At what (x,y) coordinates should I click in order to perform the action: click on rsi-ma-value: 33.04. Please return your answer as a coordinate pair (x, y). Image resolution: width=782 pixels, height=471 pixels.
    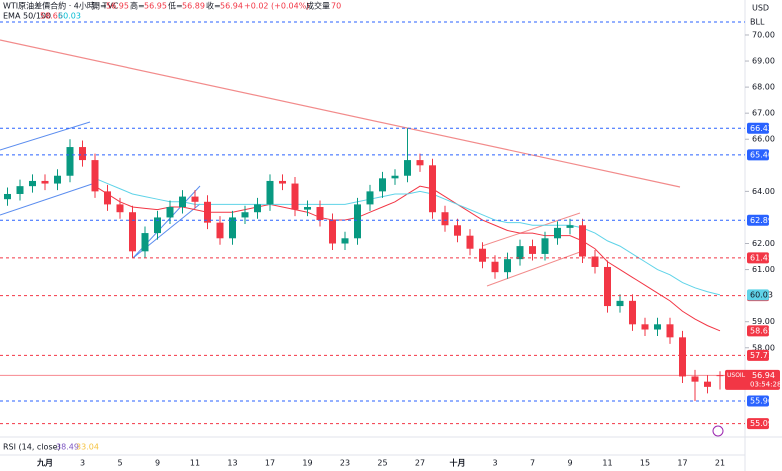
    Looking at the image, I should click on (87, 447).